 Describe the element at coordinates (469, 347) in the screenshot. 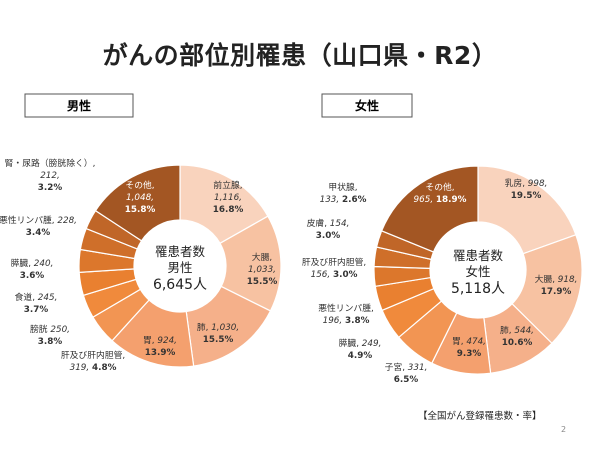

I see `female-label-3: 胃, 474, 9.3%` at that location.